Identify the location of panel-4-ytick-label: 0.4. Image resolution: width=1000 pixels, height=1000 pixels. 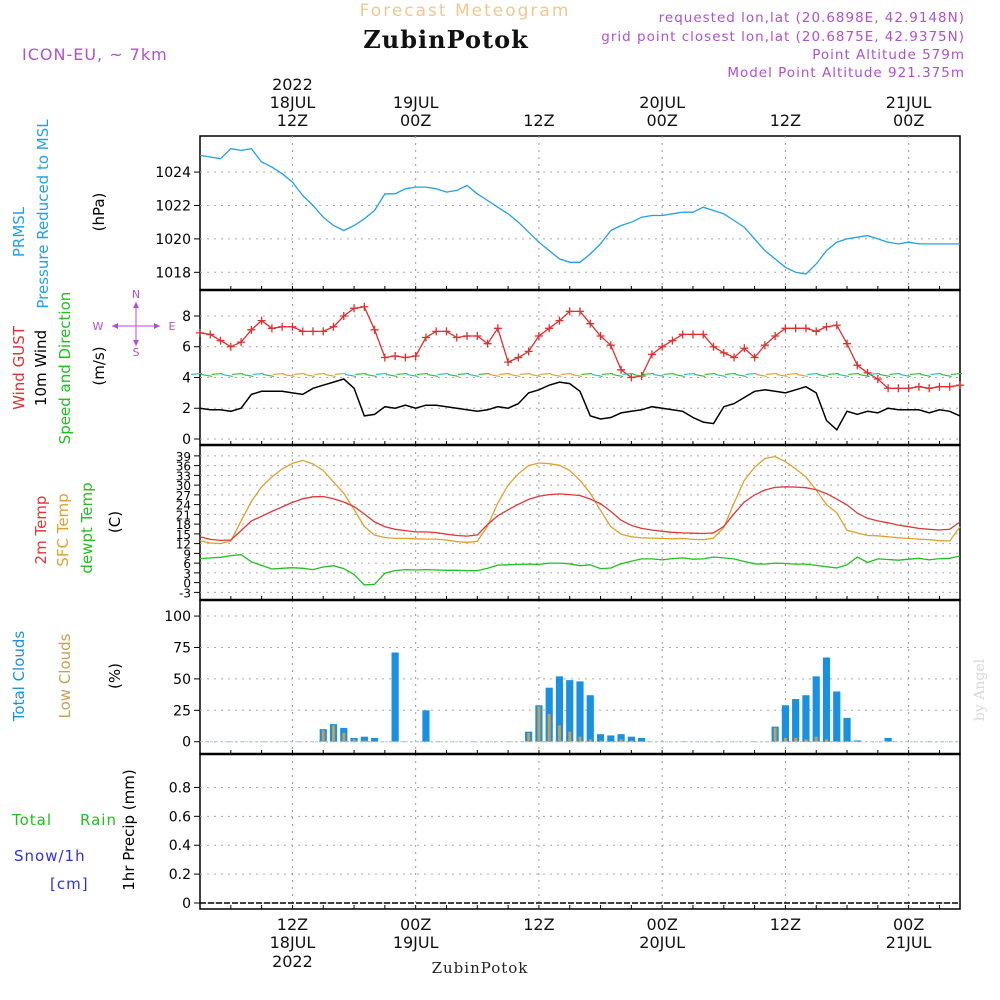
(180, 846).